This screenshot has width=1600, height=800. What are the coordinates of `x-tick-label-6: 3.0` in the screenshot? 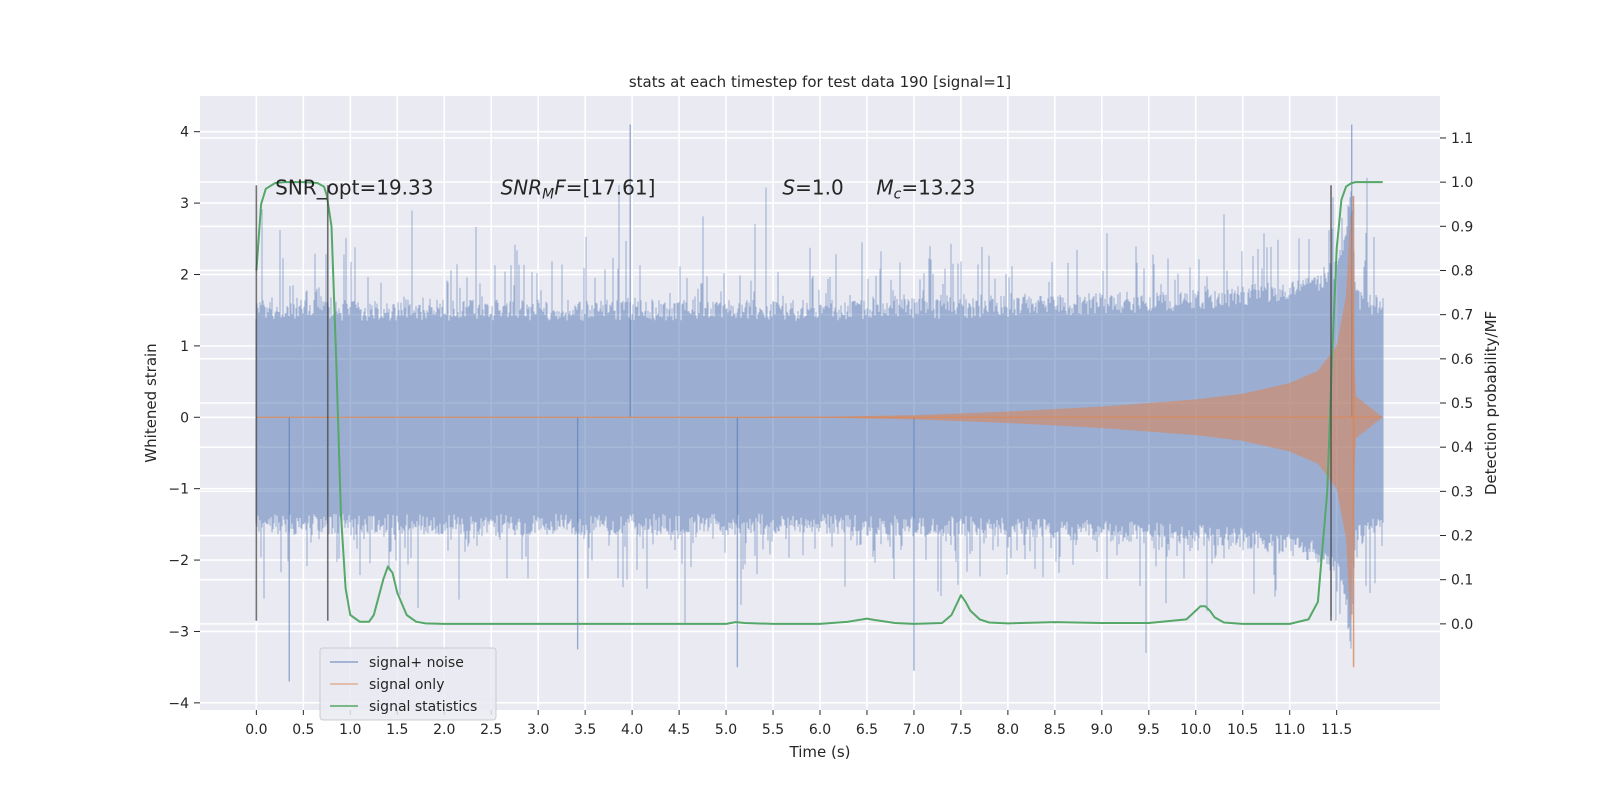 It's located at (538, 730).